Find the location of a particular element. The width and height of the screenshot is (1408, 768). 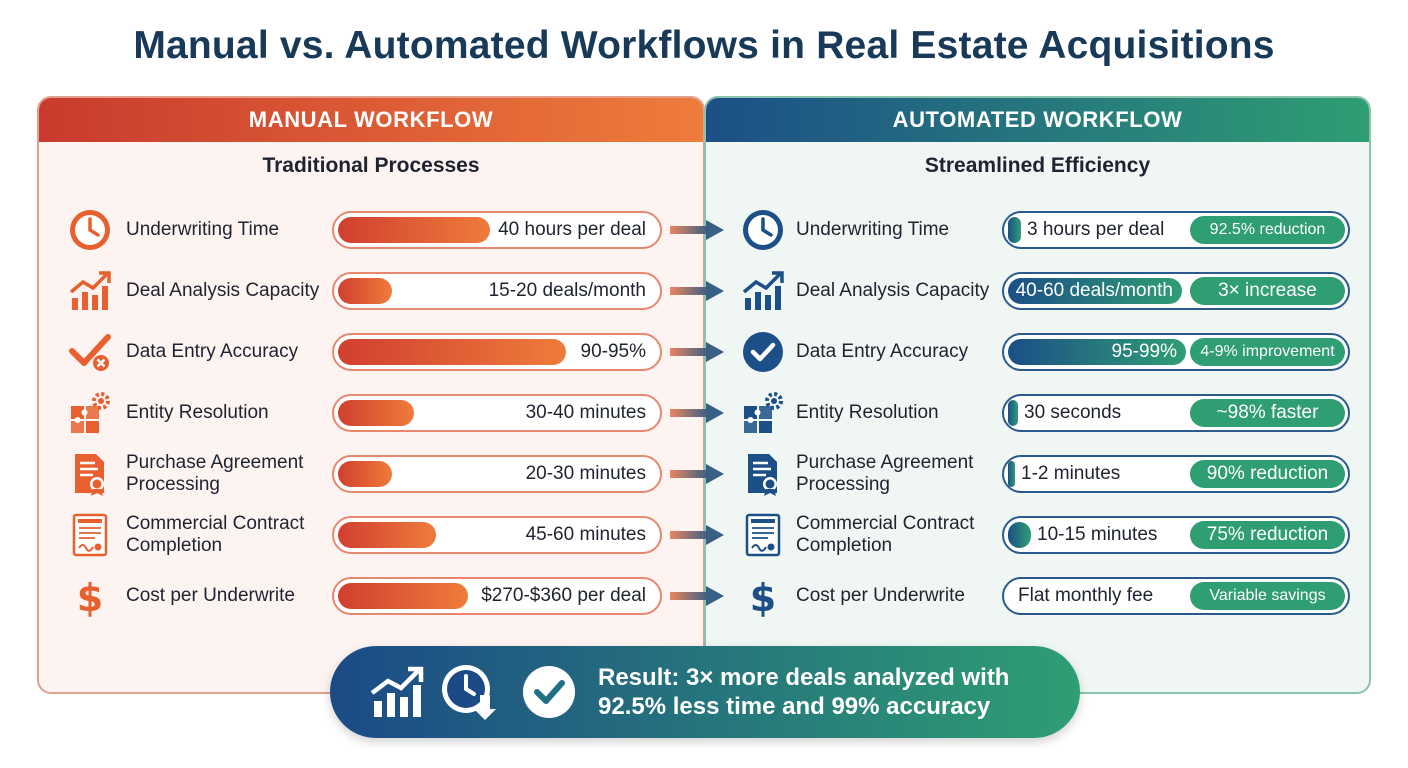

automated-workflow-subtitle: Streamlined Efficiency is located at coordinates (1037, 165).